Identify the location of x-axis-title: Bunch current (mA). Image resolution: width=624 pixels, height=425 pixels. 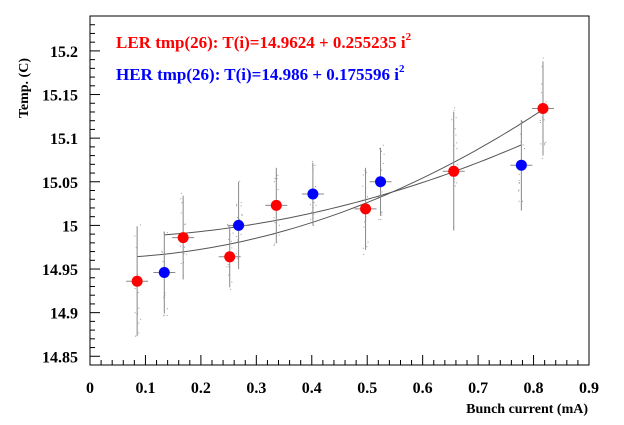
(527, 409).